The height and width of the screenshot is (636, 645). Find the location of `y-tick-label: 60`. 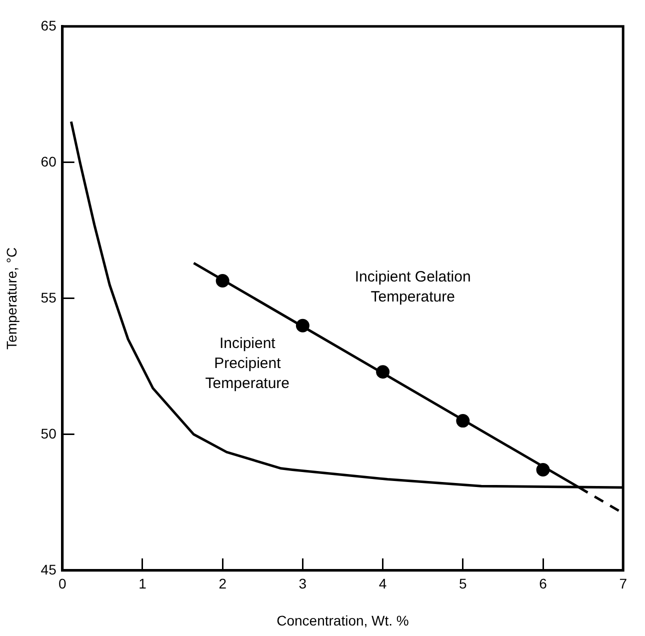

y-tick-label: 60 is located at coordinates (48, 161).